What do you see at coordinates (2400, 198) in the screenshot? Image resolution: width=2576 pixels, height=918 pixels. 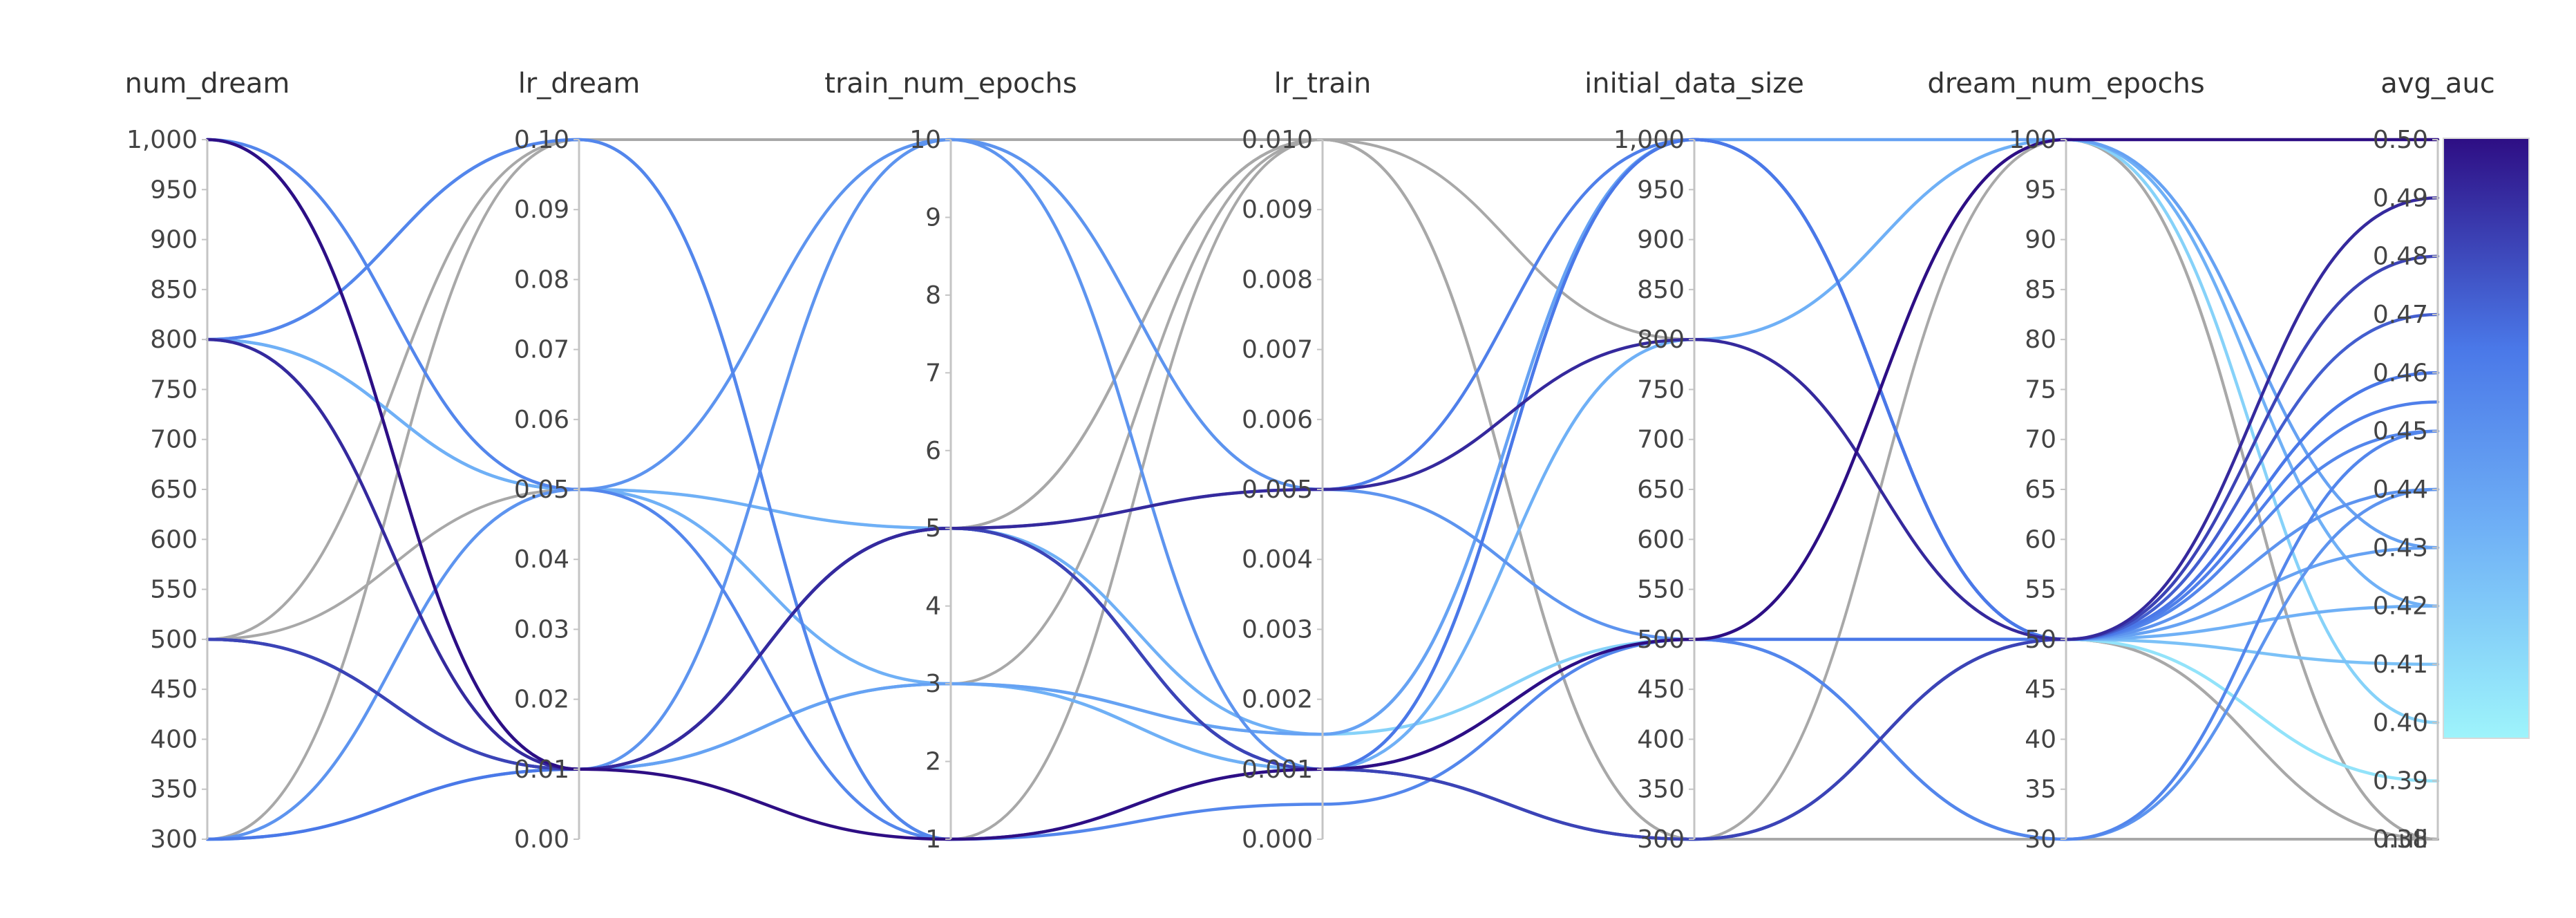 I see `tick-label: 0.49` at bounding box center [2400, 198].